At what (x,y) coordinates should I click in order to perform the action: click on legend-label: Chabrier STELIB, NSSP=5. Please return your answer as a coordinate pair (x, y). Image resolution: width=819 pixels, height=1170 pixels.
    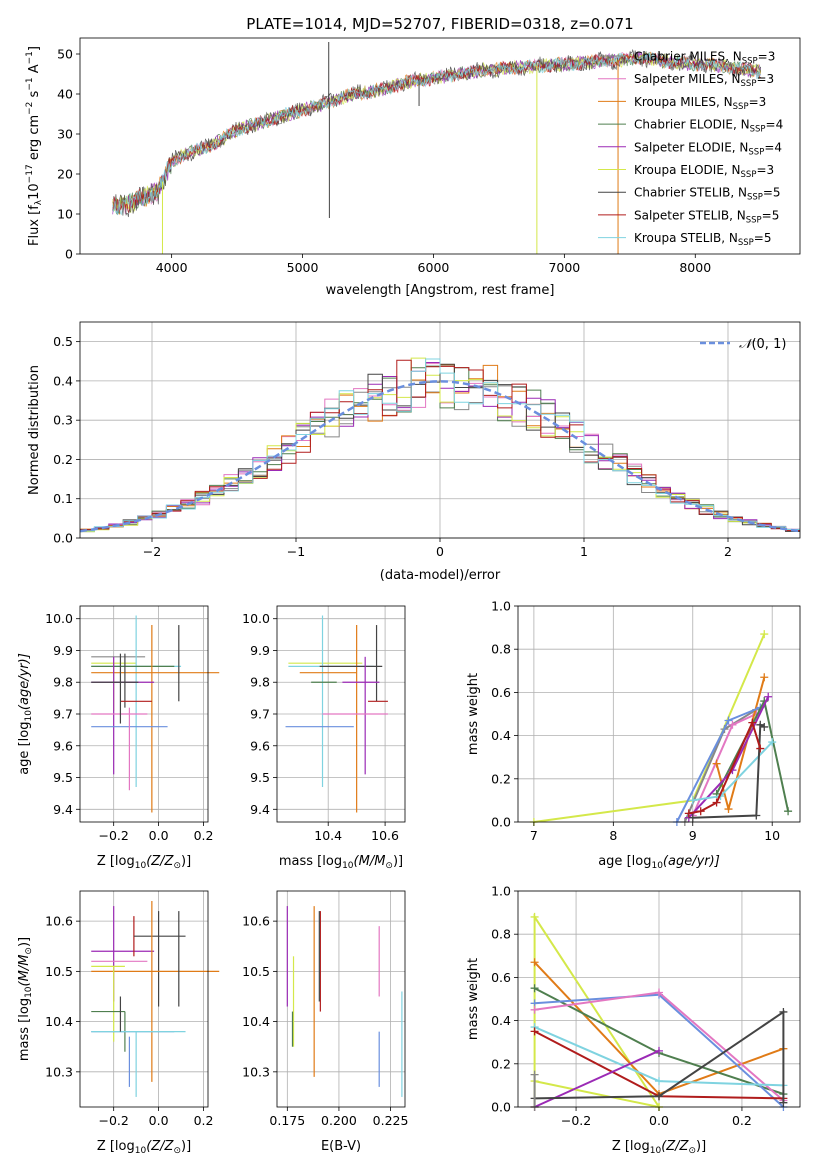
    Looking at the image, I should click on (707, 194).